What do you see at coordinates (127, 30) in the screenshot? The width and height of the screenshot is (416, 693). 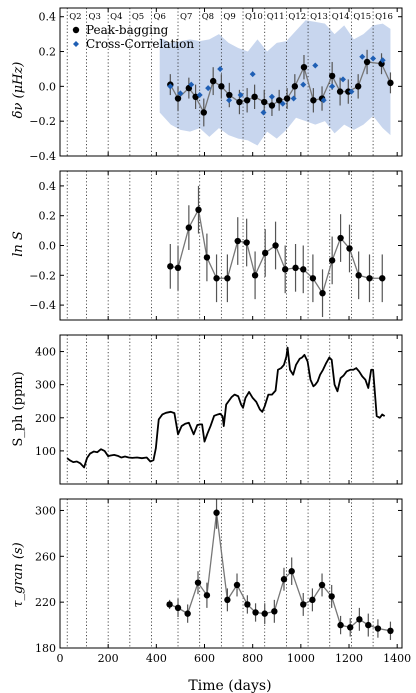 I see `legend-label-peak-bagging: Peak-bagging` at bounding box center [127, 30].